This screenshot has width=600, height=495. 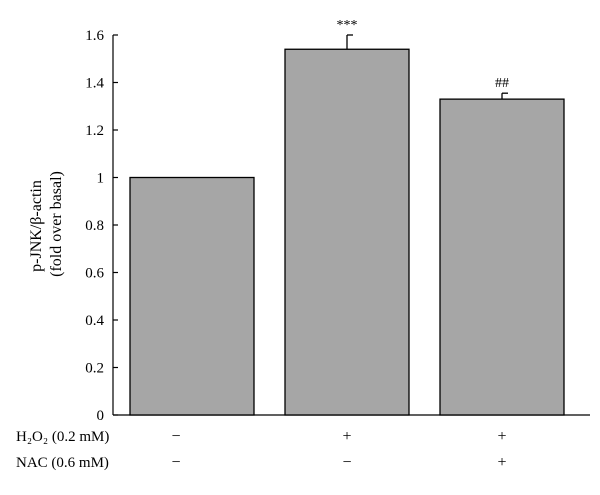 I want to click on y-tick-label: 0, so click(x=101, y=416).